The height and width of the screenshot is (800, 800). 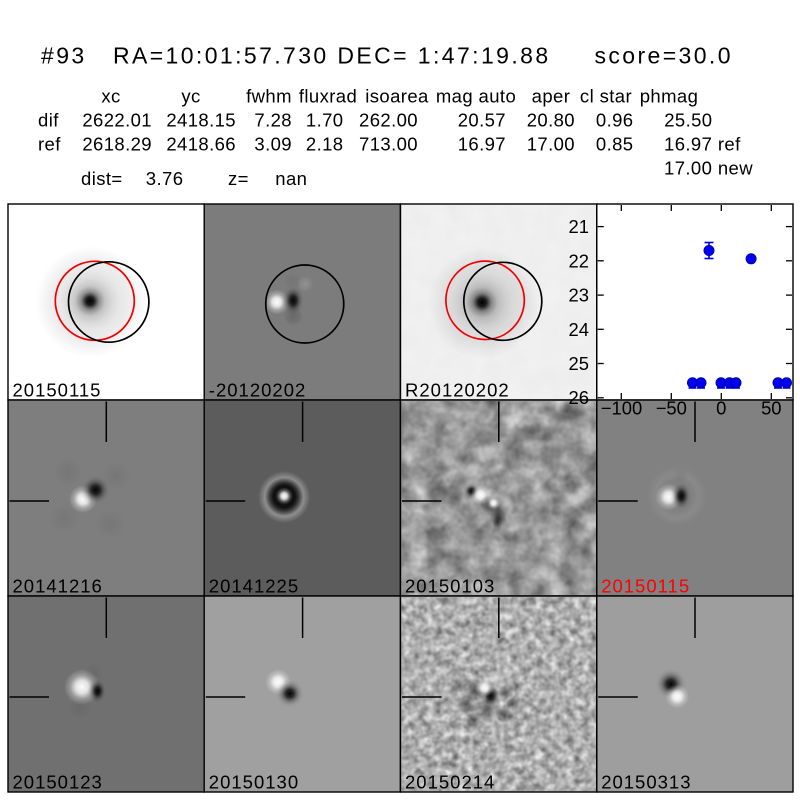 What do you see at coordinates (102, 178) in the screenshot?
I see `svg-text: dist=` at bounding box center [102, 178].